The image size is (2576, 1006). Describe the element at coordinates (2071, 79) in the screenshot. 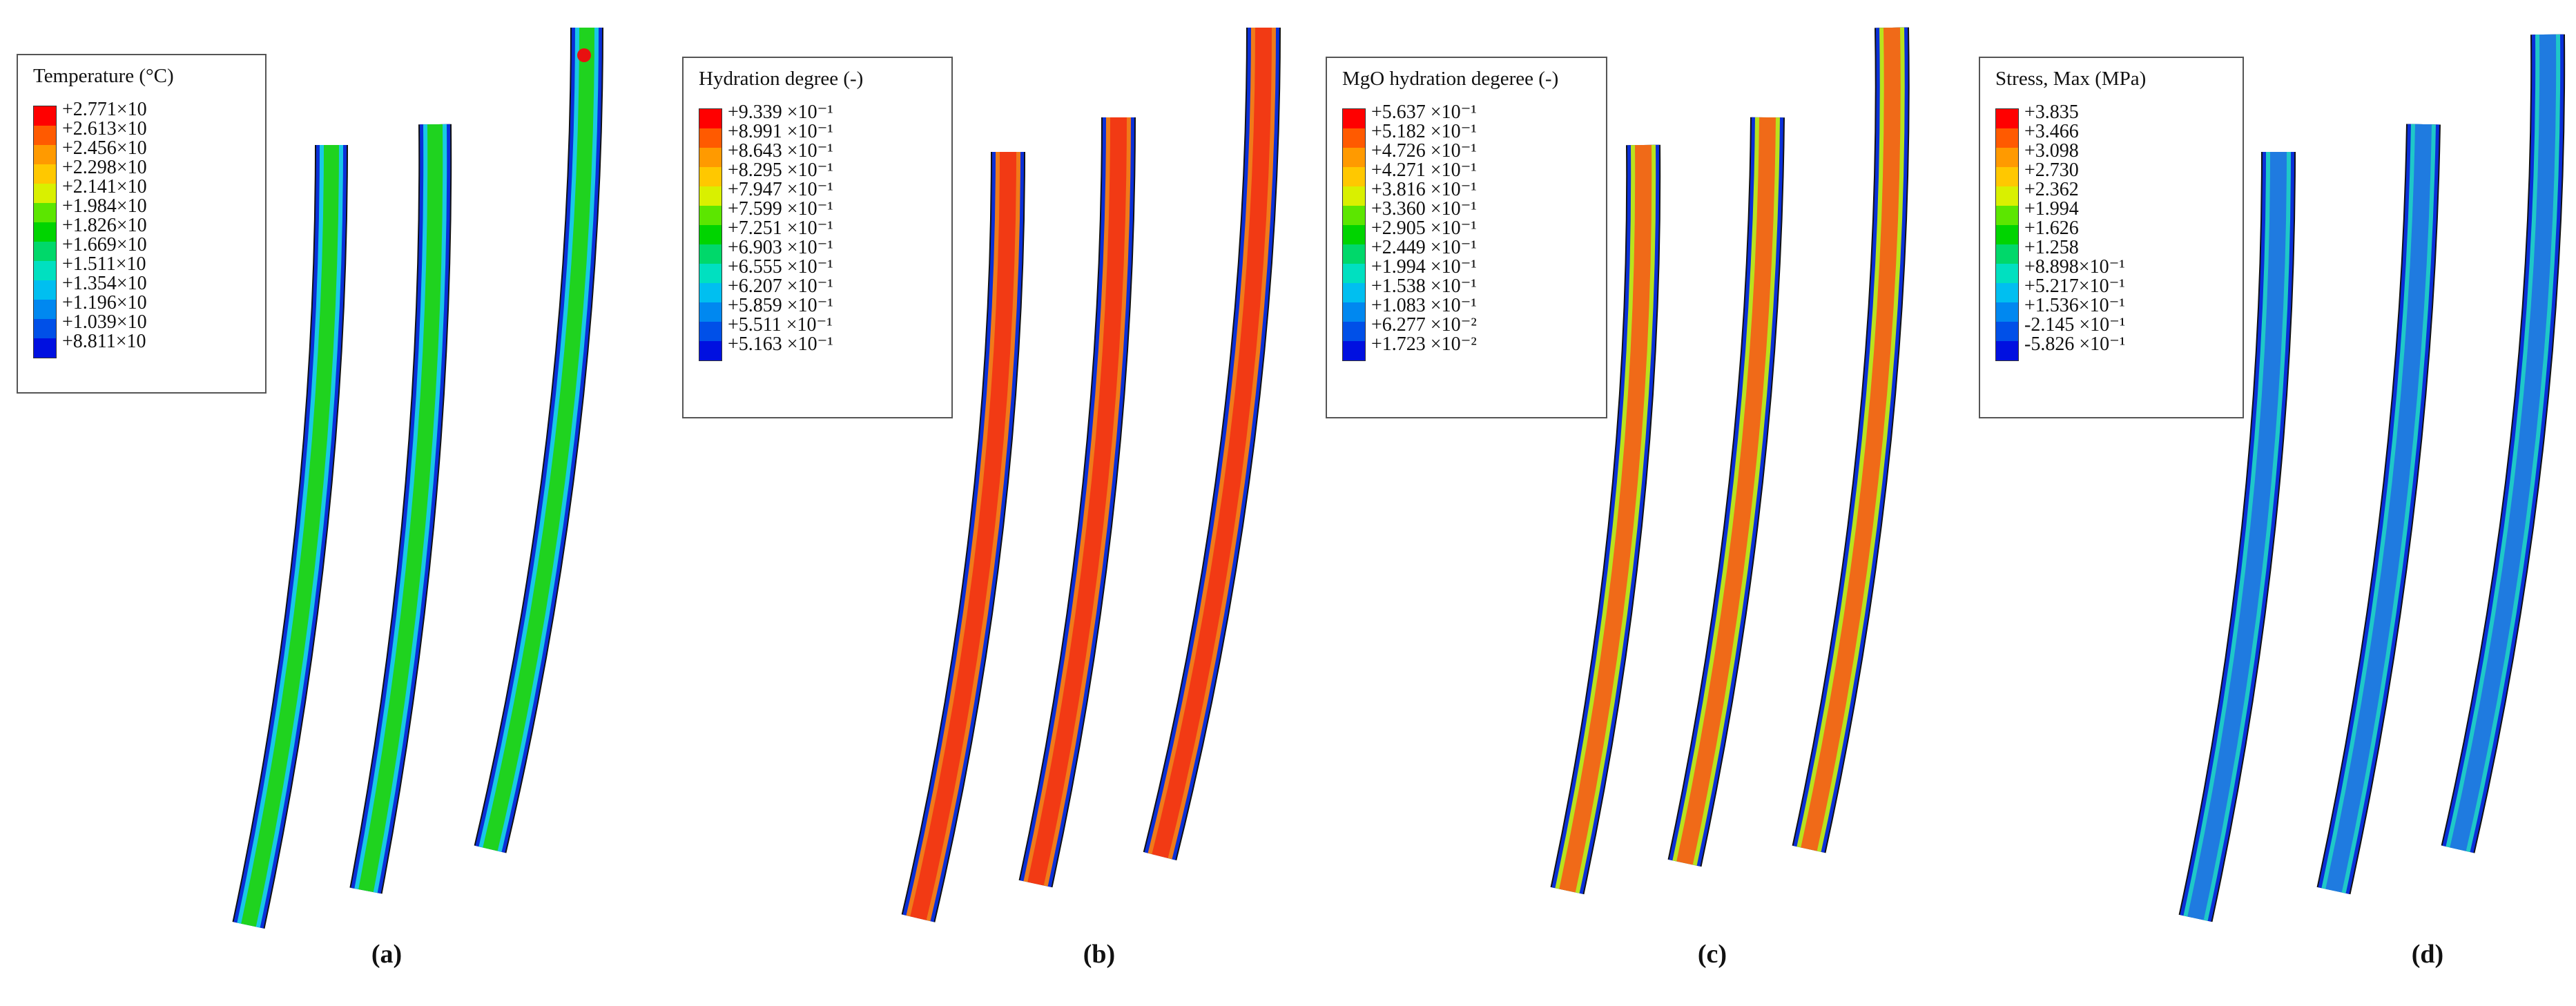

I see `legend-title: Stress, Max (MPa)` at that location.